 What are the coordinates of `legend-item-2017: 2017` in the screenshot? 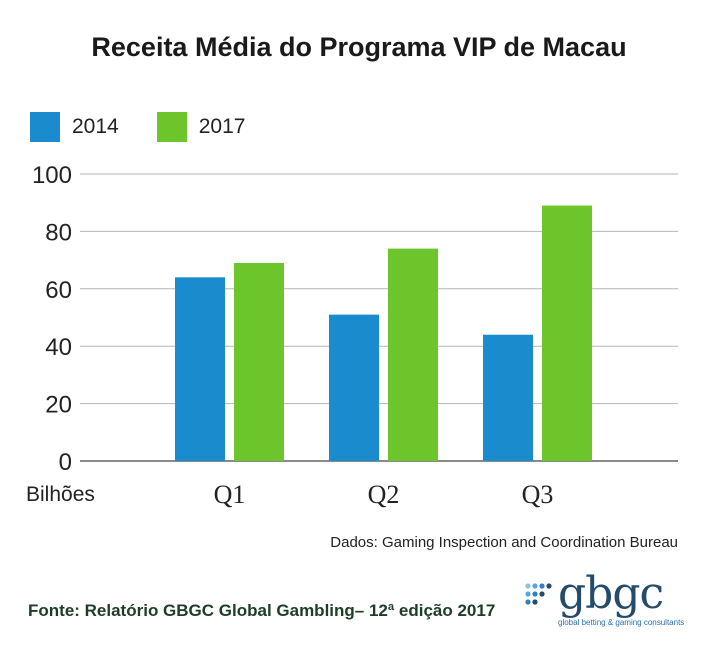 It's located at (201, 127).